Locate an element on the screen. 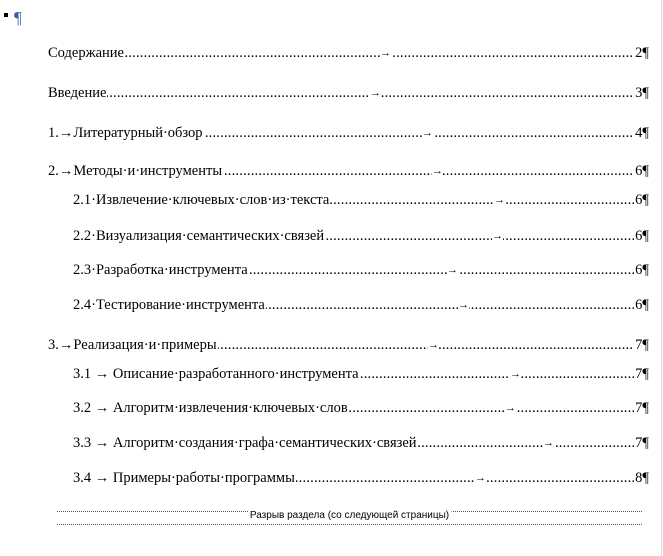 This screenshot has height=556, width=663. page-right-border is located at coordinates (661, 278).